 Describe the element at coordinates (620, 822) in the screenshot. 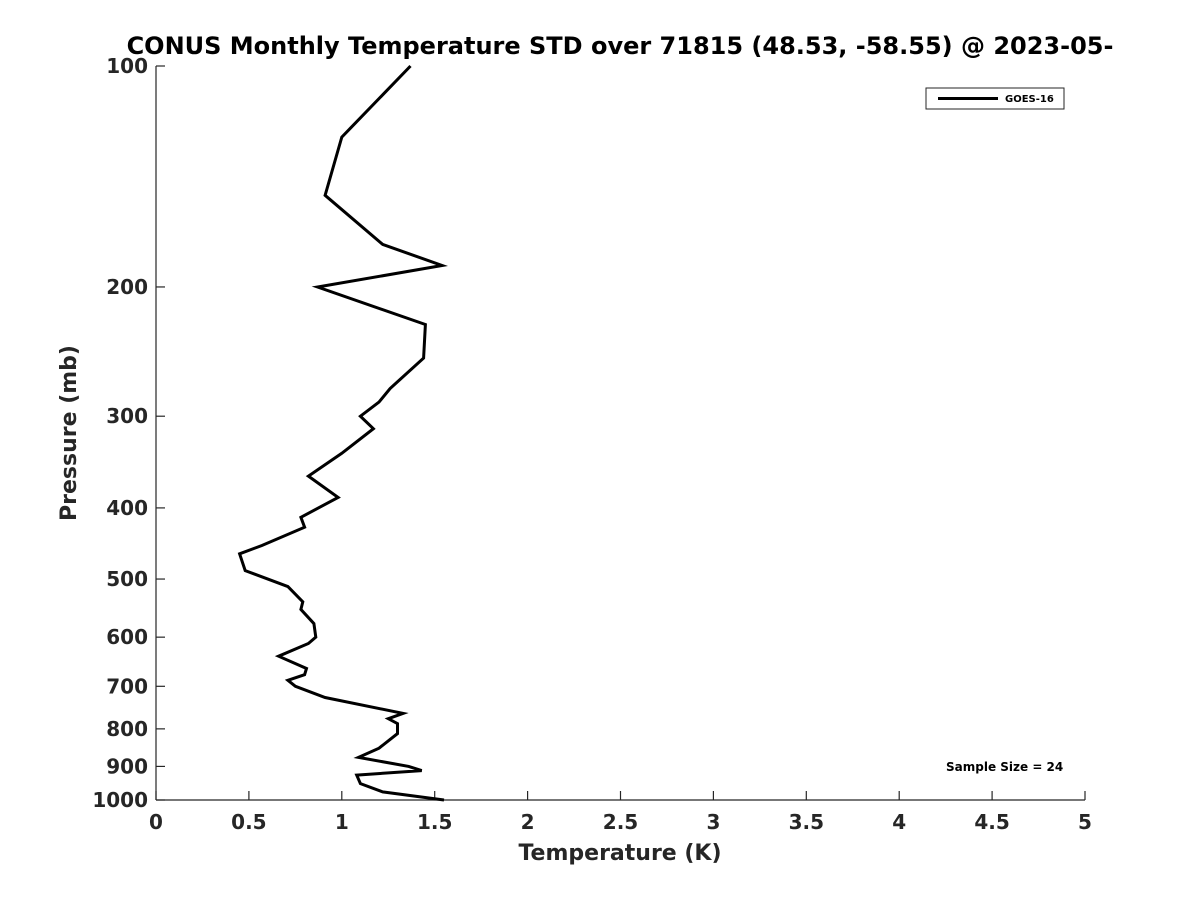

I see `x-tick-label: 2.5` at that location.